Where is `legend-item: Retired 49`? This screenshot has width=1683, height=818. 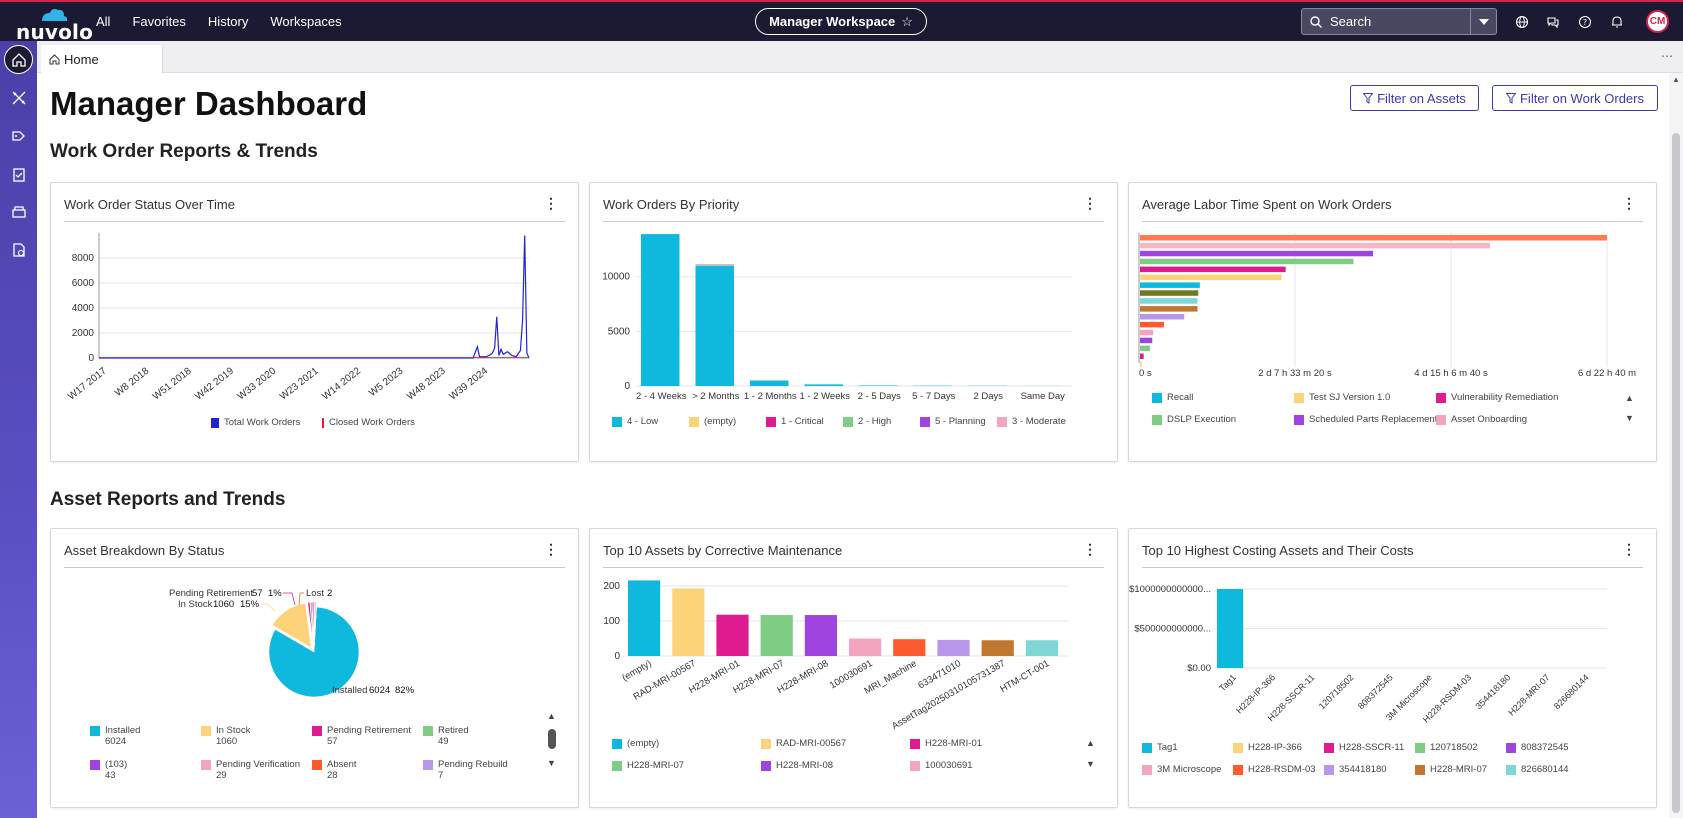 legend-item: Retired 49 is located at coordinates (446, 736).